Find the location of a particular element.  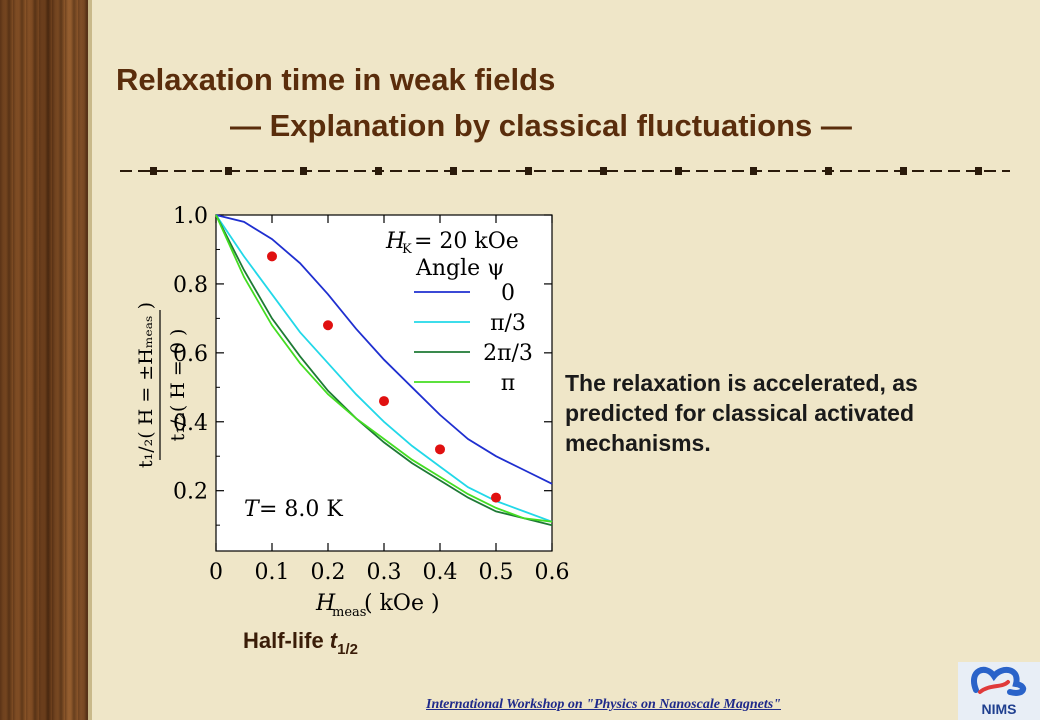

x-tick-label: 0.5 is located at coordinates (496, 572).